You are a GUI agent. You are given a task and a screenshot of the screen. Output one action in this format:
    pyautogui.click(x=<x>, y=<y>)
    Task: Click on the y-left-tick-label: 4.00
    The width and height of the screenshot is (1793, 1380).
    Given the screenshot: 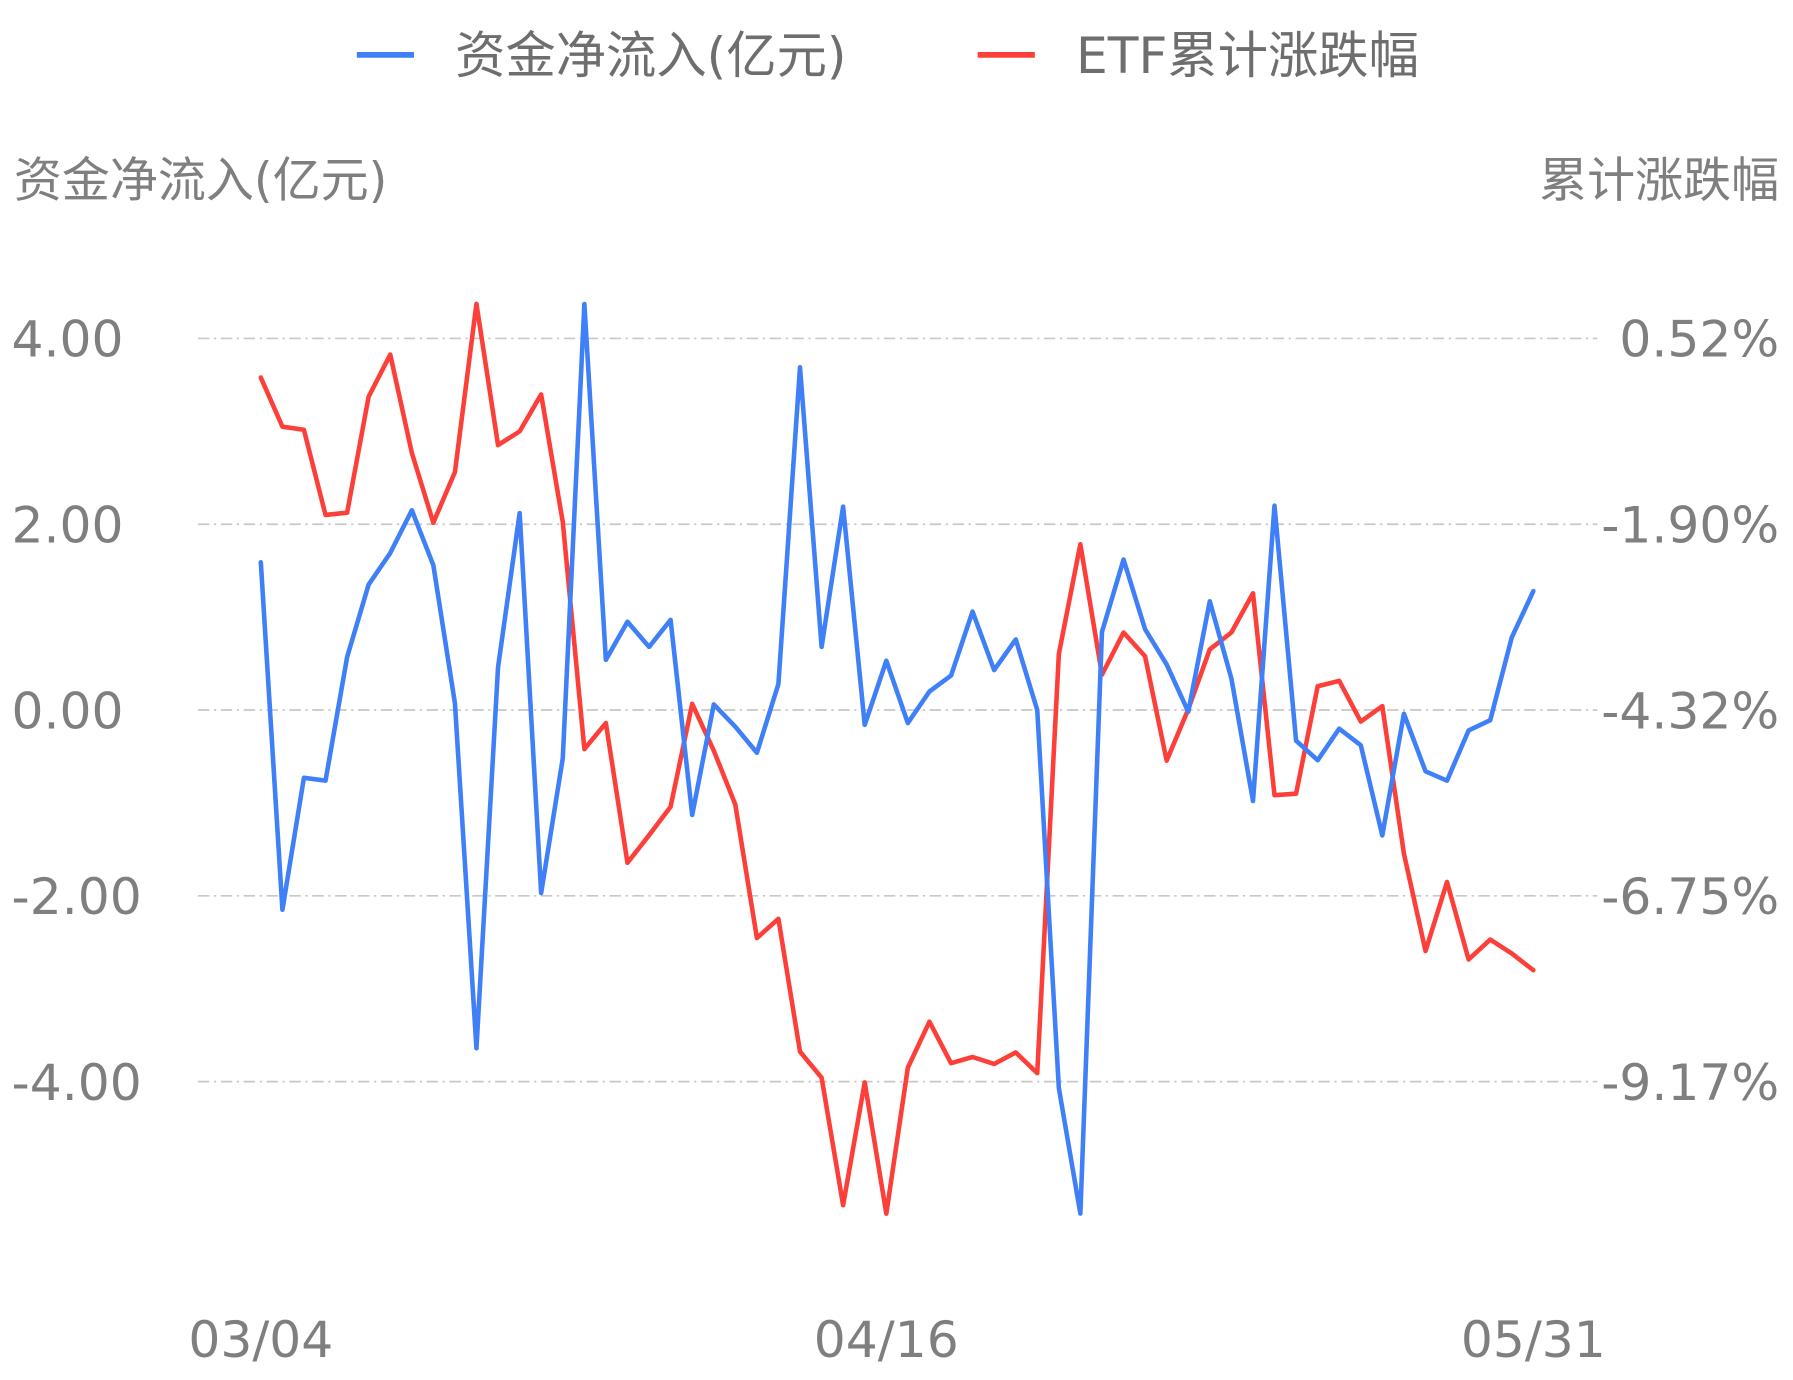 What is the action you would take?
    pyautogui.click(x=68, y=339)
    